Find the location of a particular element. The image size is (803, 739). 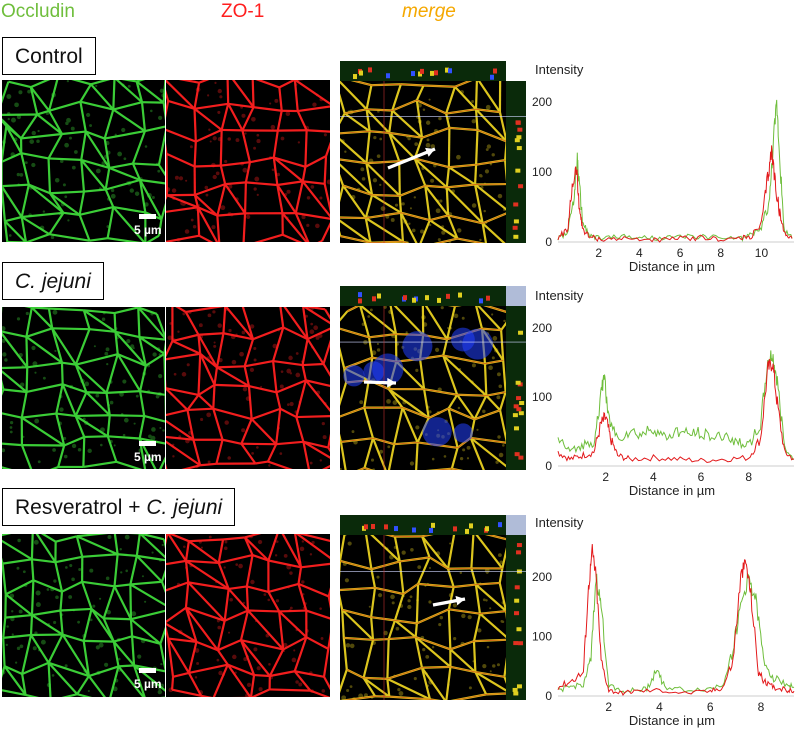

condition-label: Resveratrol + C. jejuni is located at coordinates (118, 507).